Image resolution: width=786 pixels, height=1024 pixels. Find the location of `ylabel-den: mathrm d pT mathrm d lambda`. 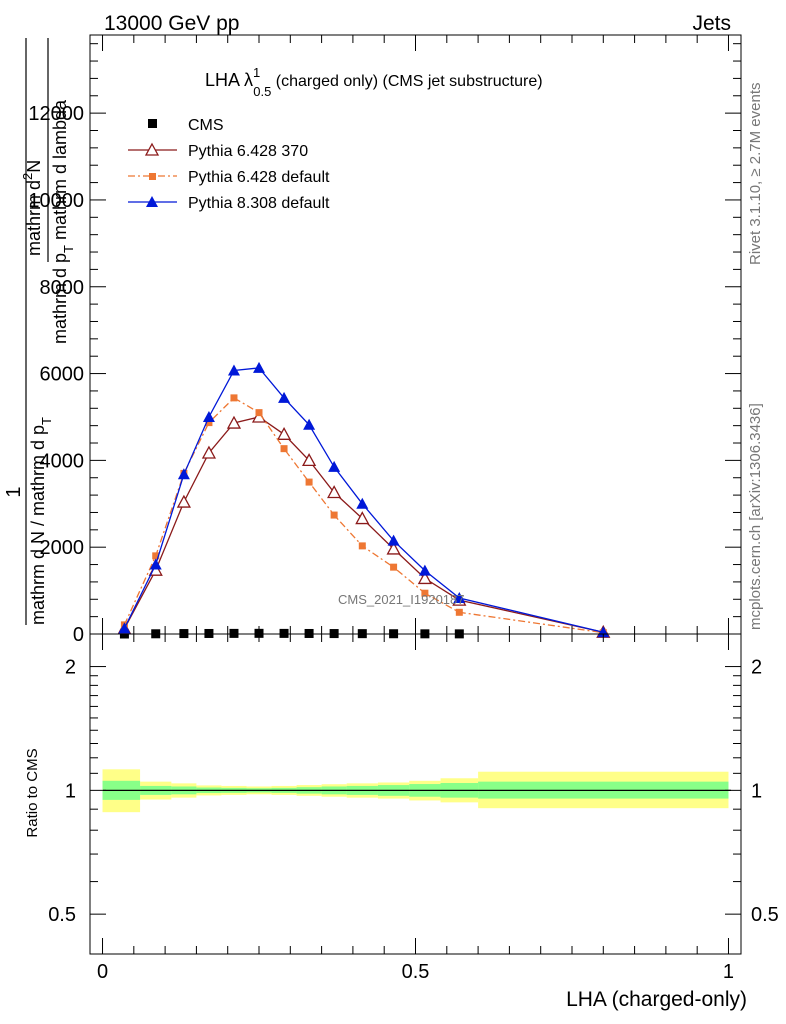

ylabel-den: mathrm d pT mathrm d lambda is located at coordinates (63, 221).